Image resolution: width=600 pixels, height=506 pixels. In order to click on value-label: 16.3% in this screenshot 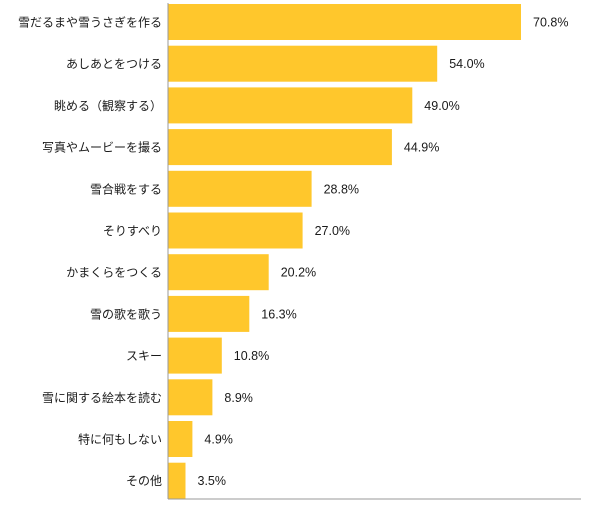, I will do `click(278, 314)`.